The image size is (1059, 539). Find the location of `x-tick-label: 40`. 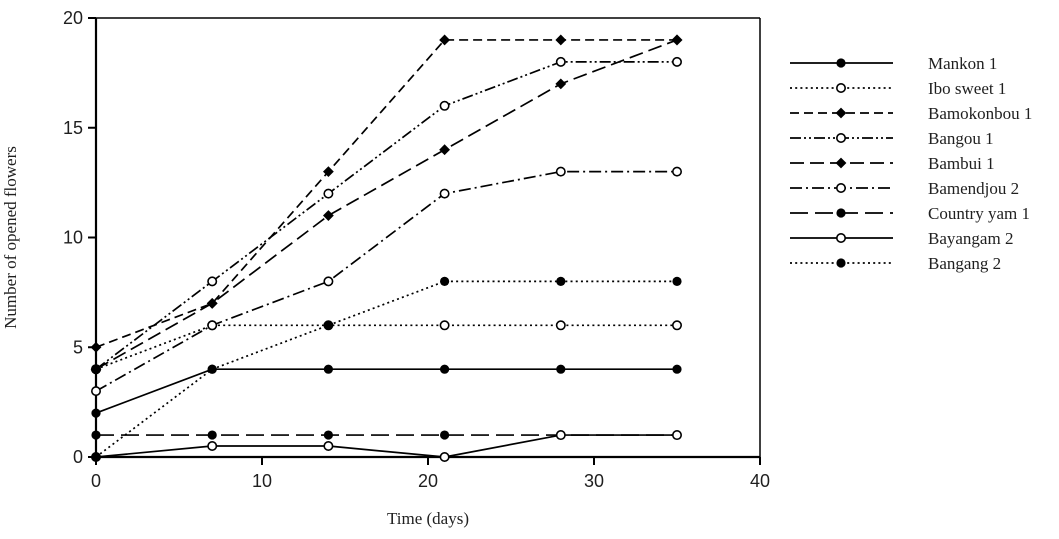

x-tick-label: 40 is located at coordinates (760, 481).